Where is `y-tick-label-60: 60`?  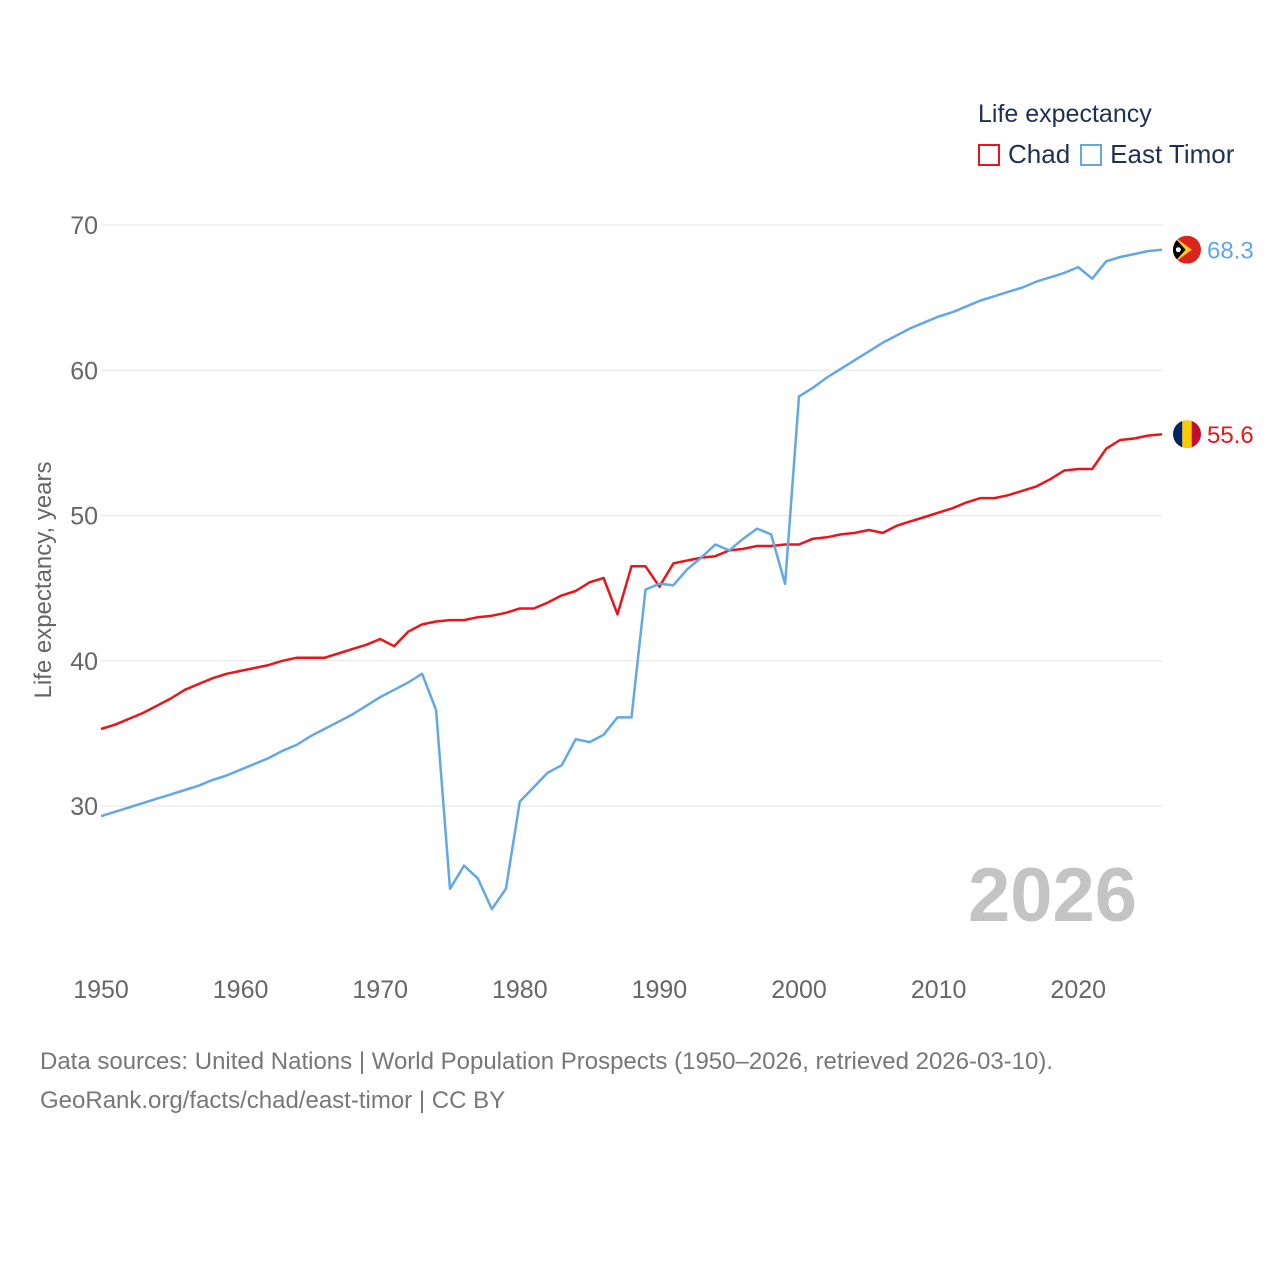
y-tick-label-60: 60 is located at coordinates (84, 371).